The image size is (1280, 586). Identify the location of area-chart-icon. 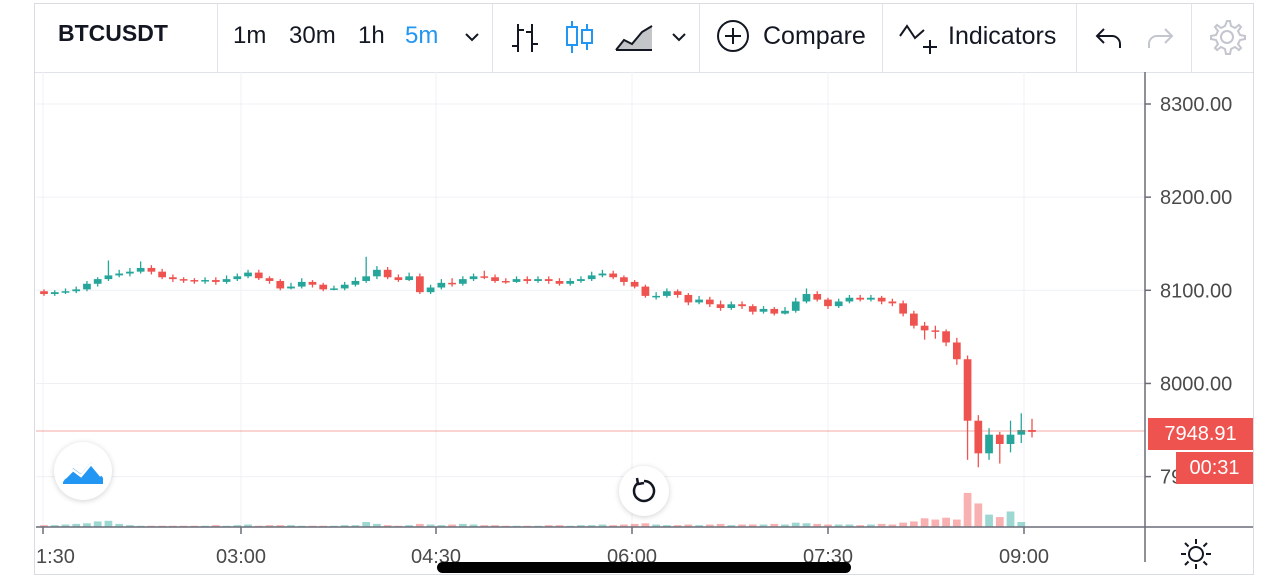
(634, 37).